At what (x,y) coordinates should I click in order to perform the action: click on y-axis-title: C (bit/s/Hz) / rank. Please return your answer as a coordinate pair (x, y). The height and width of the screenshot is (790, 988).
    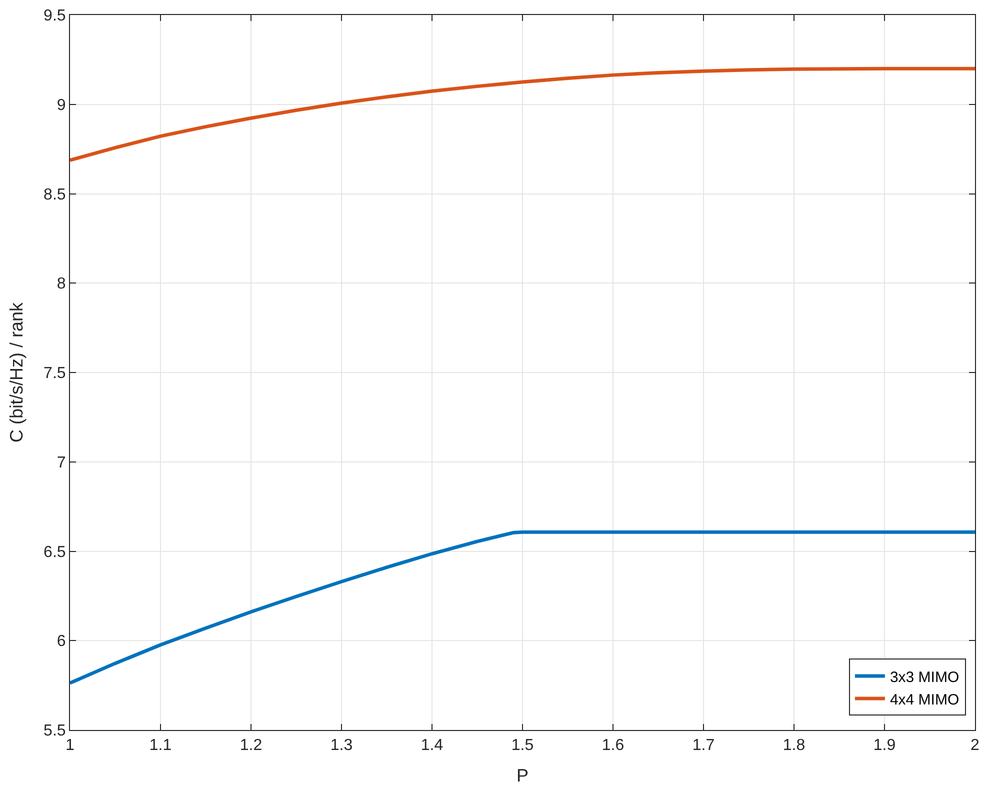
    Looking at the image, I should click on (16, 372).